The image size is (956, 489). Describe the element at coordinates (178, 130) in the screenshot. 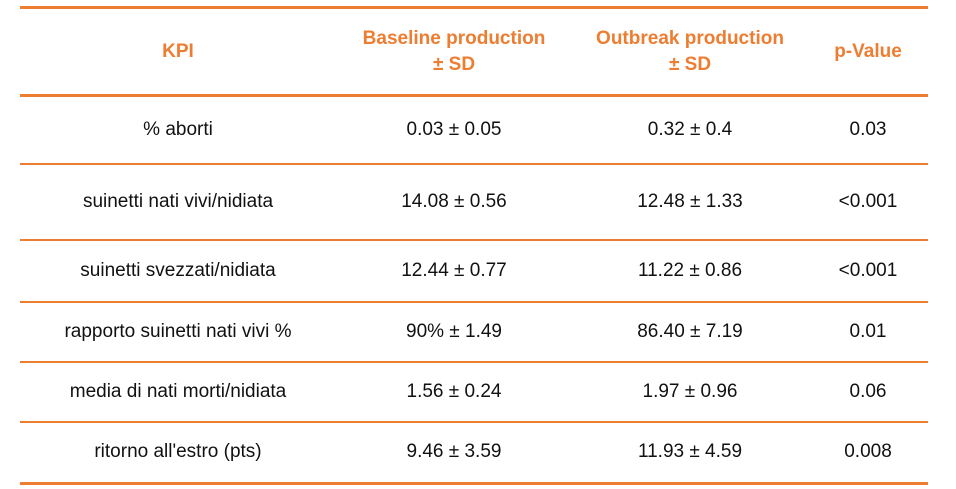

I see `cell-kpi: % aborti` at that location.